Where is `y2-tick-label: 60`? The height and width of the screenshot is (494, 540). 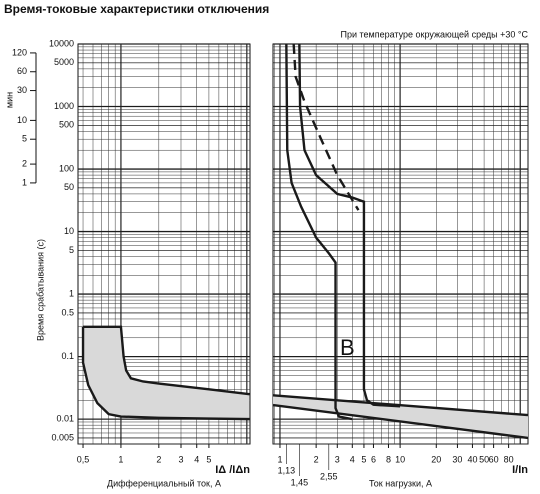 y2-tick-label: 60 is located at coordinates (22, 71).